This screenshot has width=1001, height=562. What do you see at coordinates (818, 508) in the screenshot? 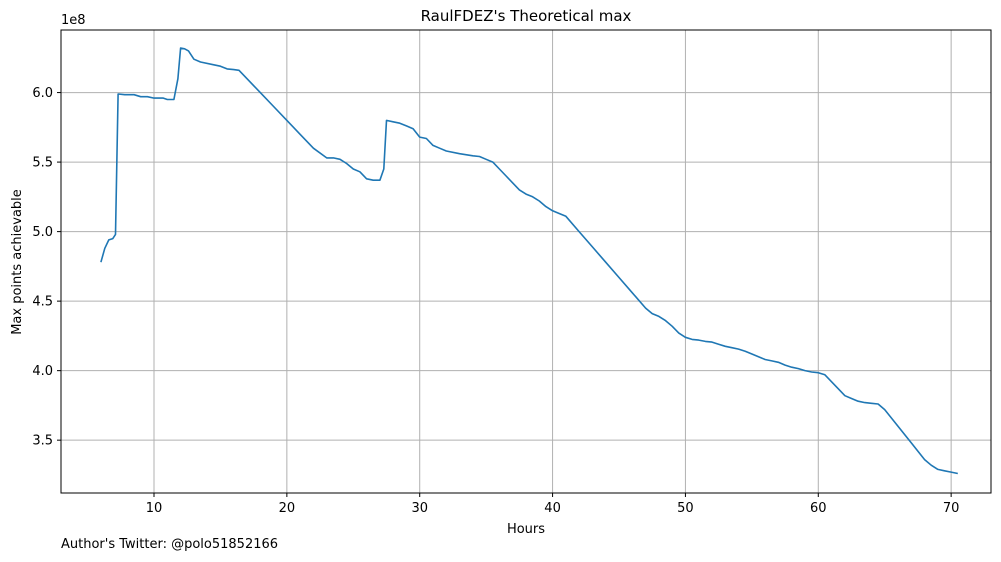
I see `x-tick-label: 60` at bounding box center [818, 508].